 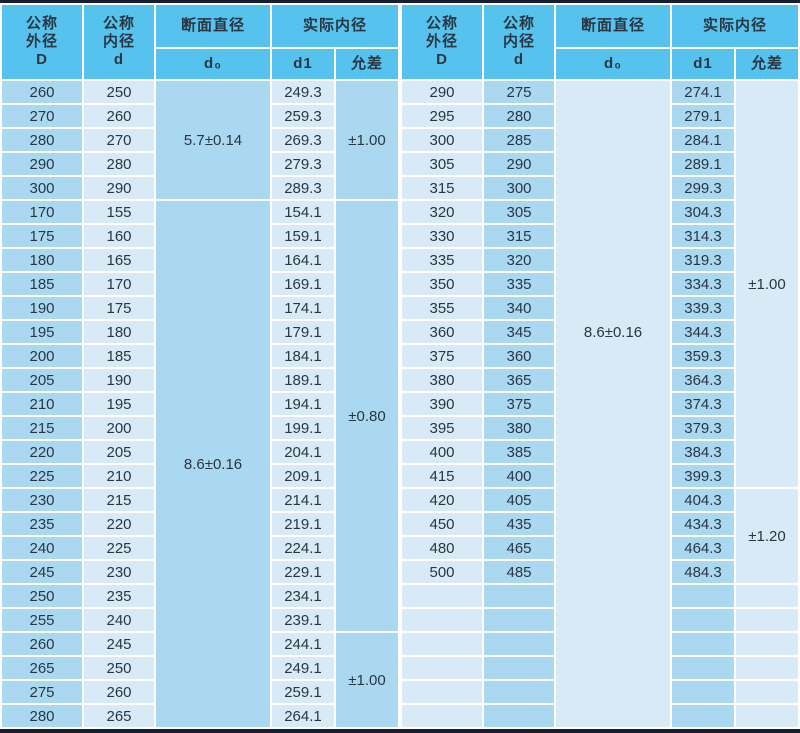 What do you see at coordinates (519, 572) in the screenshot?
I see `cell-nominal-inner-diameter: 485` at bounding box center [519, 572].